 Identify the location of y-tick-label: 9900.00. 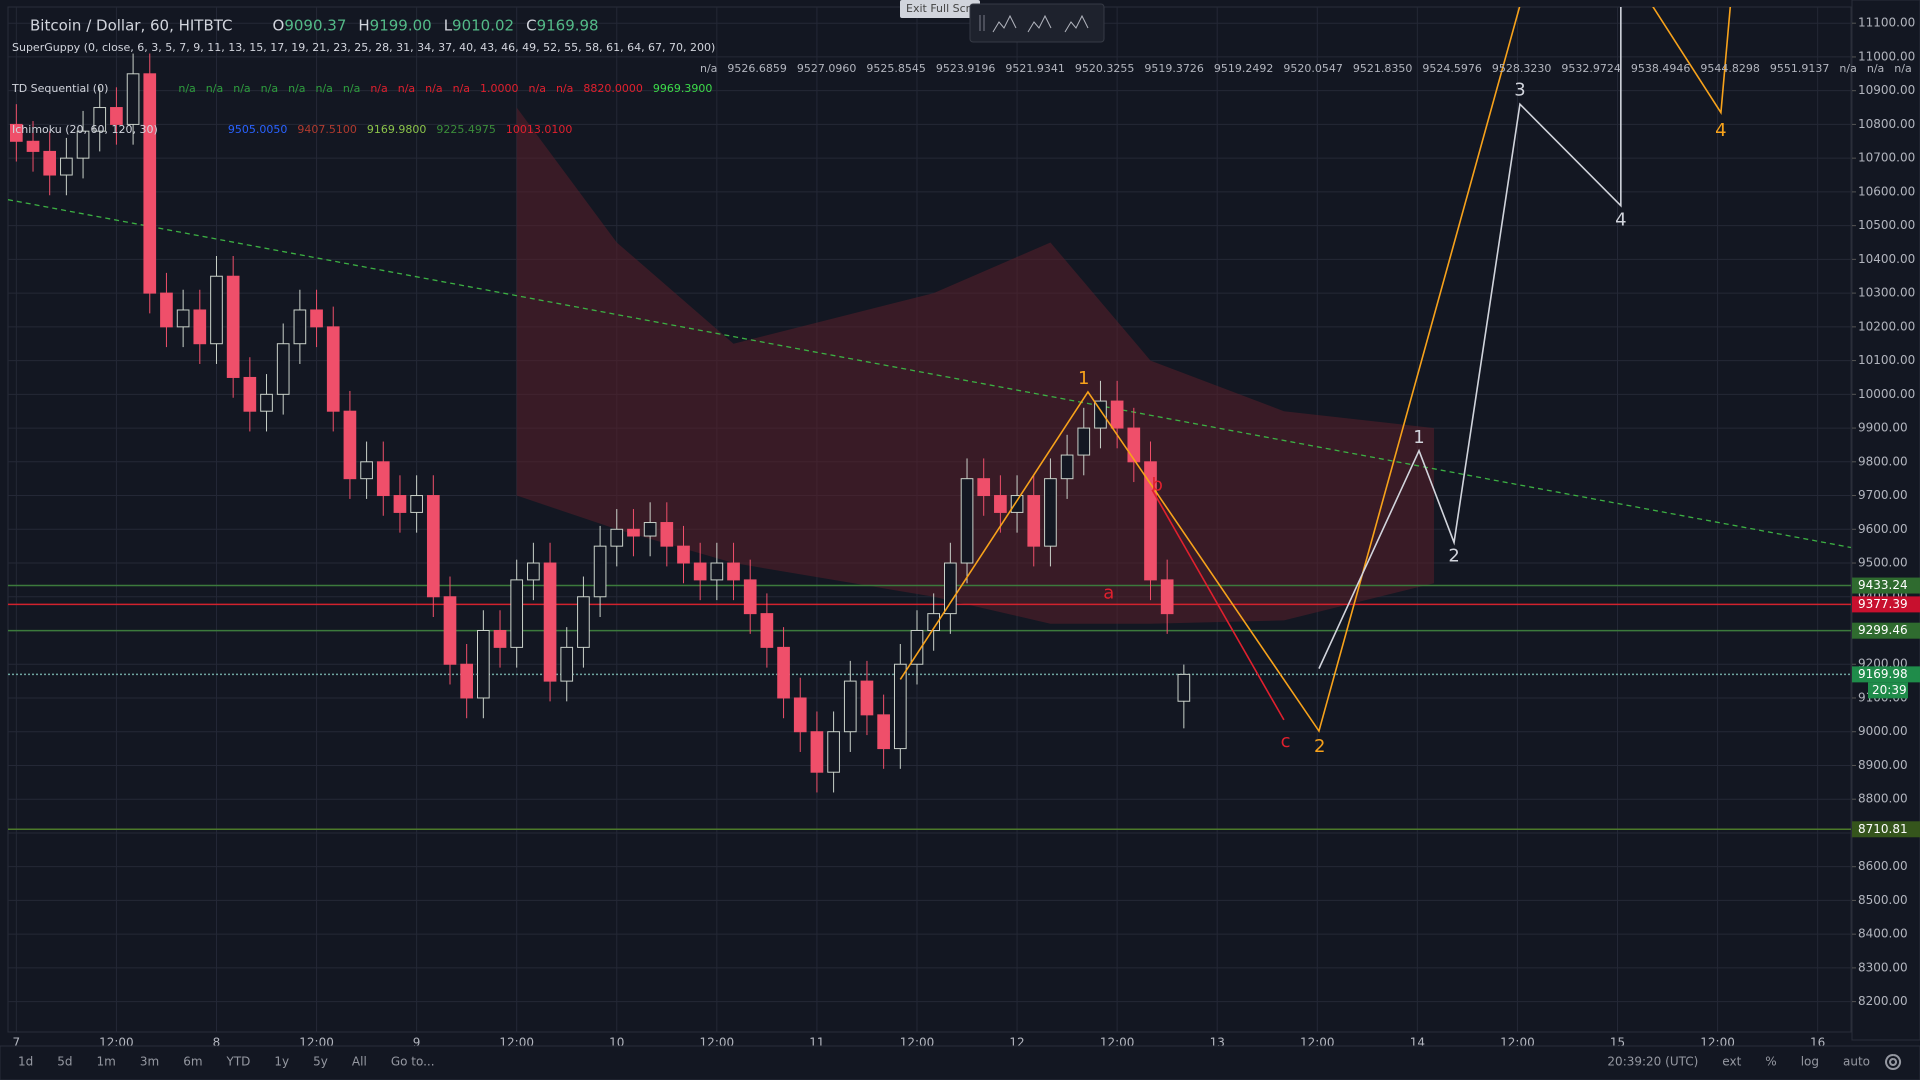
(1883, 428).